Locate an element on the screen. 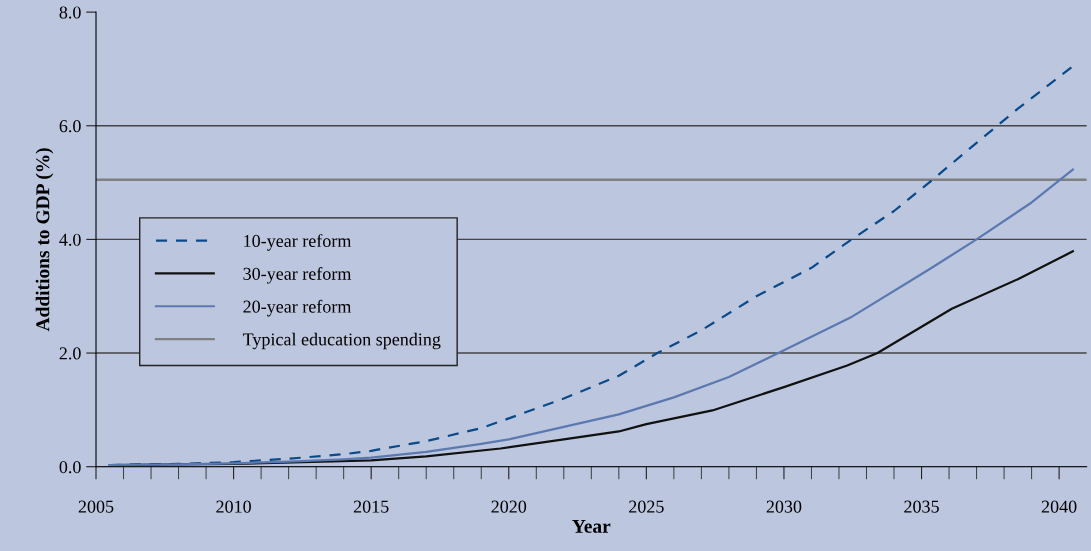 This screenshot has height=551, width=1091. x-tick-label: 2015 is located at coordinates (371, 506).